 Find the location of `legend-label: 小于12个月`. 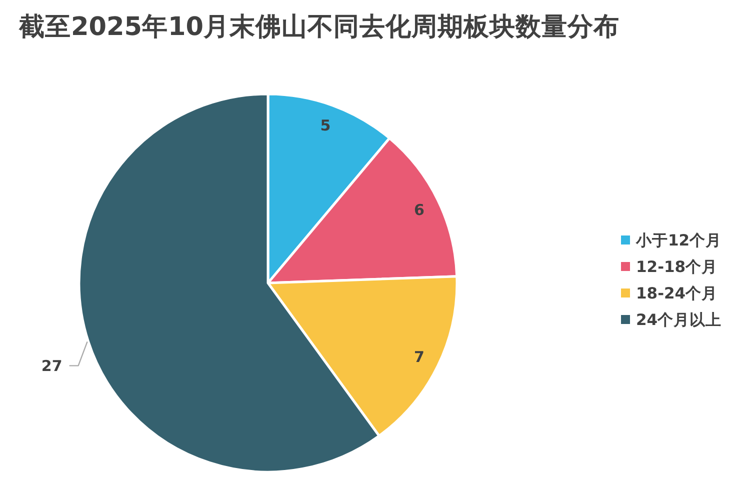

legend-label: 小于12个月 is located at coordinates (678, 241).